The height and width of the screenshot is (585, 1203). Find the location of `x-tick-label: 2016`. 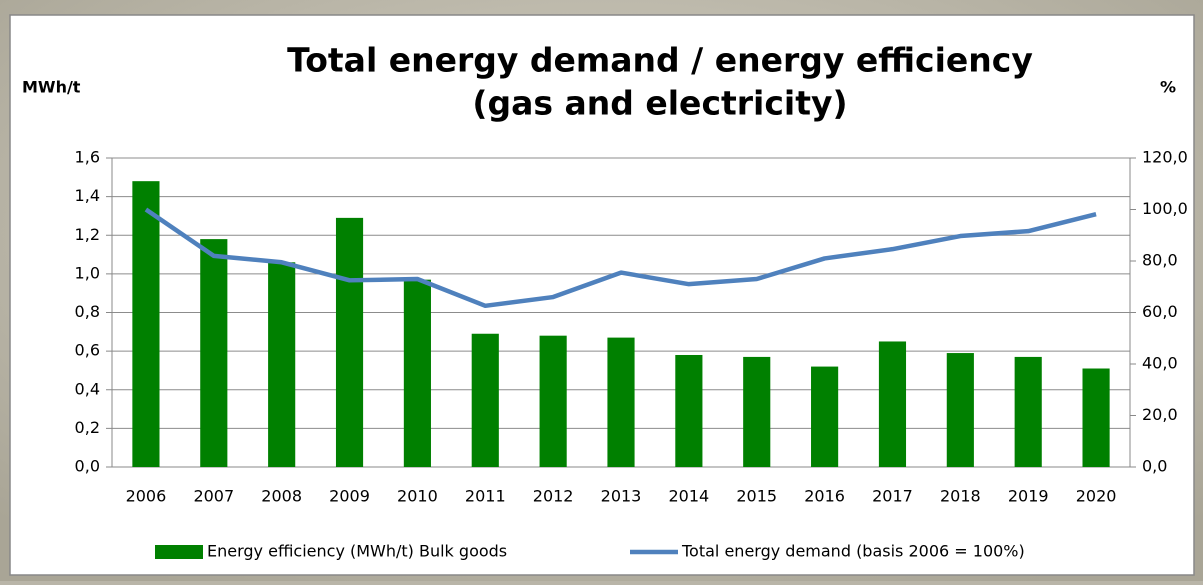

x-tick-label: 2016 is located at coordinates (824, 496).